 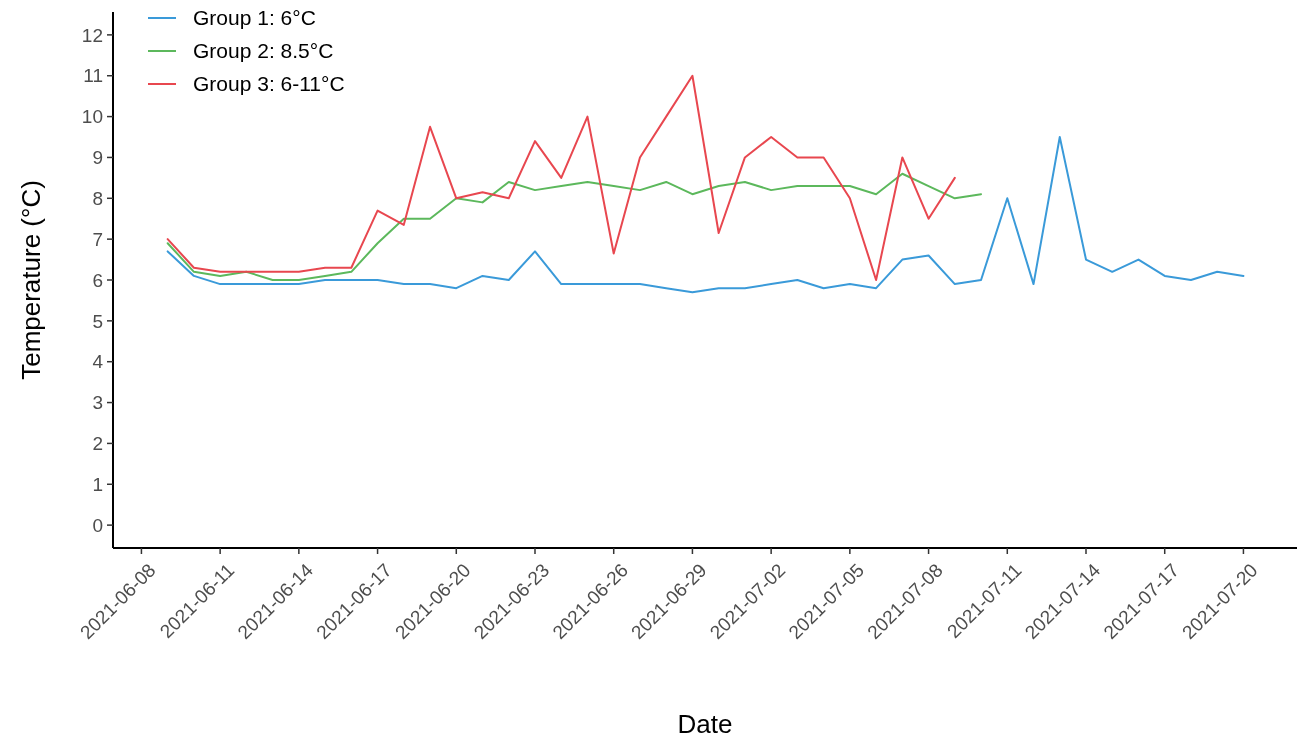 What do you see at coordinates (97, 158) in the screenshot?
I see `y-tick-label: 9` at bounding box center [97, 158].